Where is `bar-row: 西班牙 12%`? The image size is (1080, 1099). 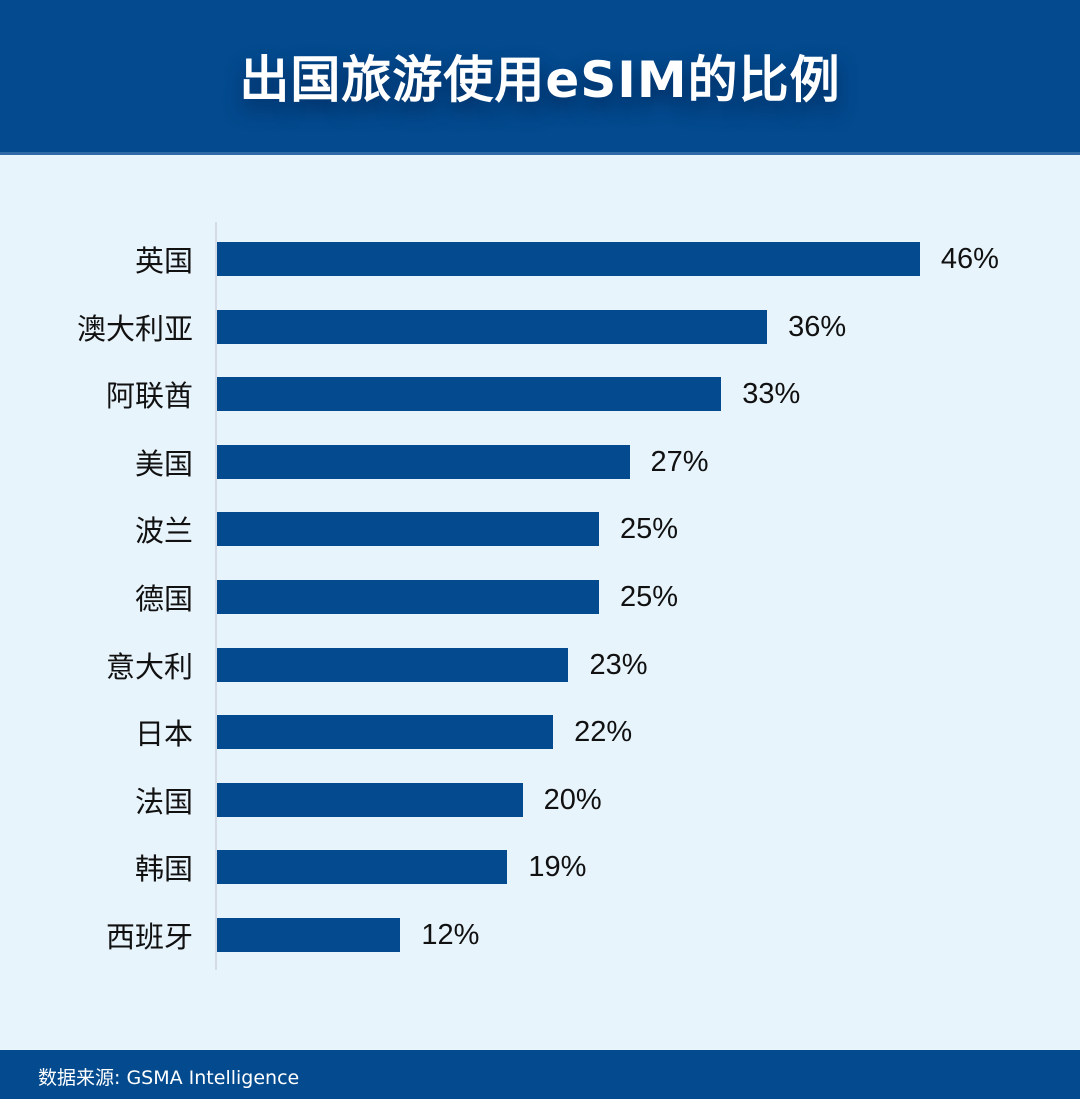
bar-row: 西班牙 12% is located at coordinates (540, 936).